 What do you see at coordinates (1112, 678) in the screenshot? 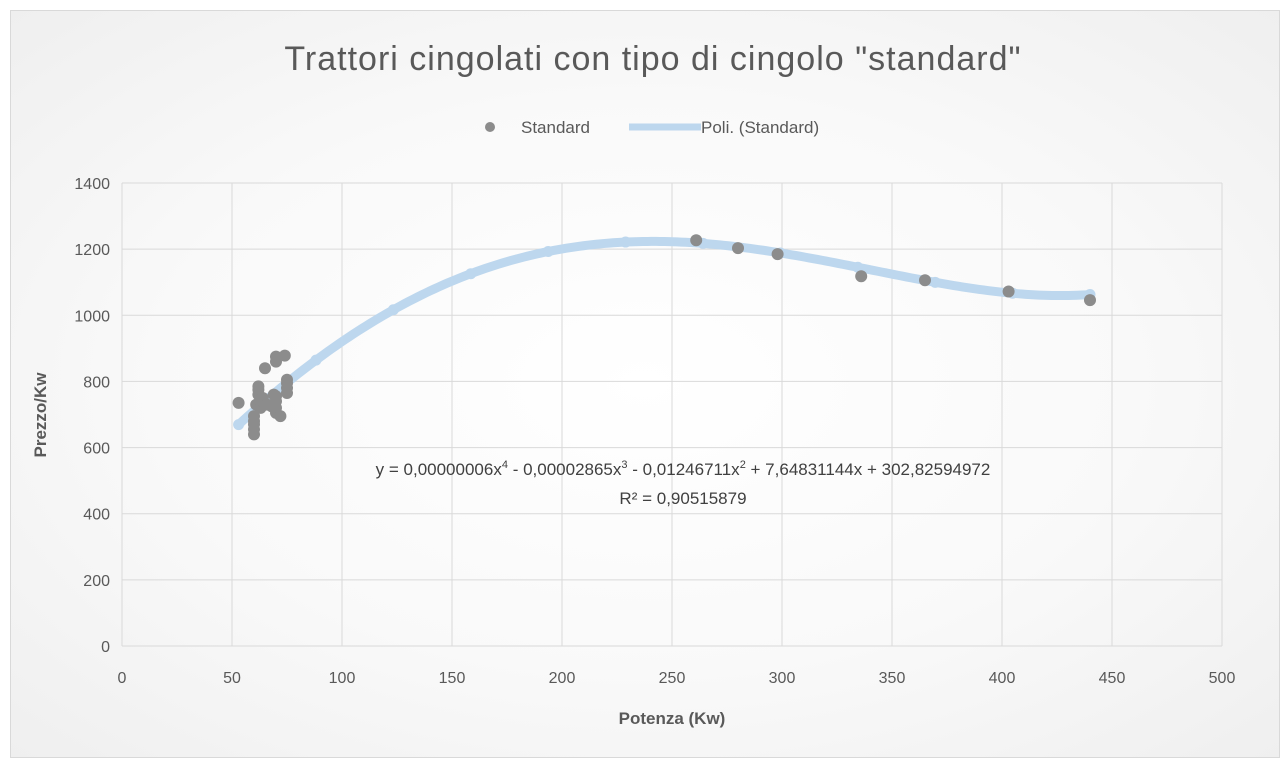
I see `x-tick-label: 450` at bounding box center [1112, 678].